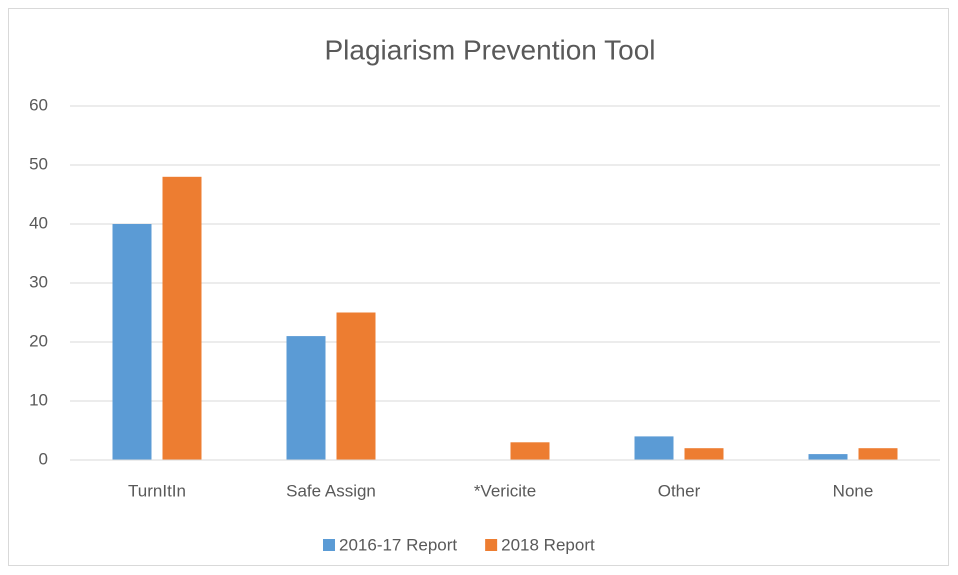  I want to click on x-tick-label: None, so click(853, 490).